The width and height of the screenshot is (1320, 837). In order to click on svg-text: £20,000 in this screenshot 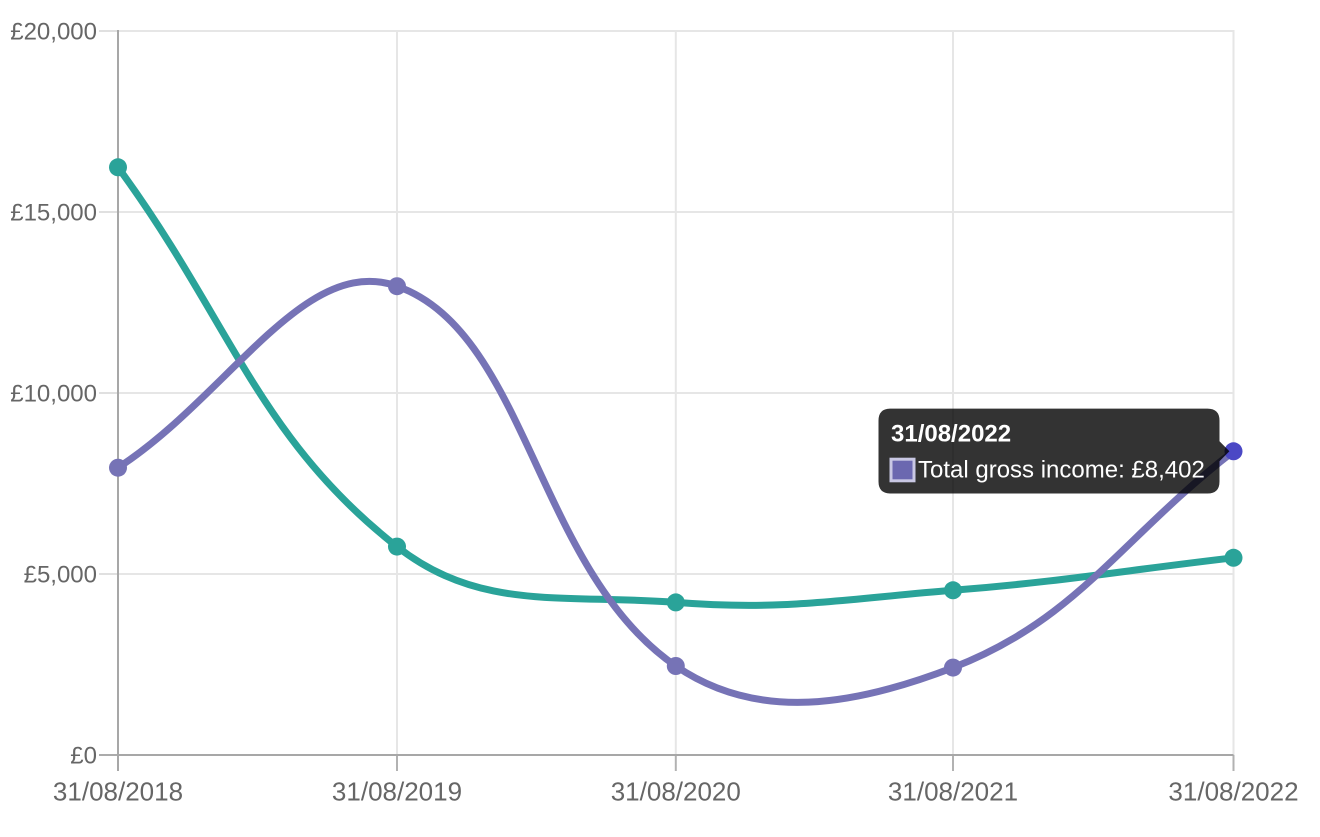, I will do `click(53, 32)`.